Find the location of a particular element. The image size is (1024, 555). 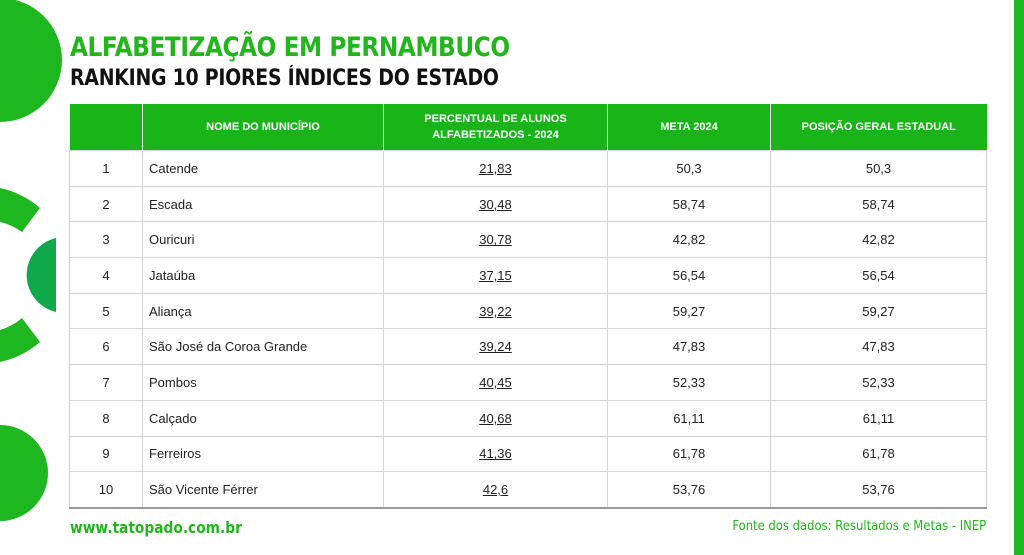

municipio-cell: Catende is located at coordinates (263, 168).